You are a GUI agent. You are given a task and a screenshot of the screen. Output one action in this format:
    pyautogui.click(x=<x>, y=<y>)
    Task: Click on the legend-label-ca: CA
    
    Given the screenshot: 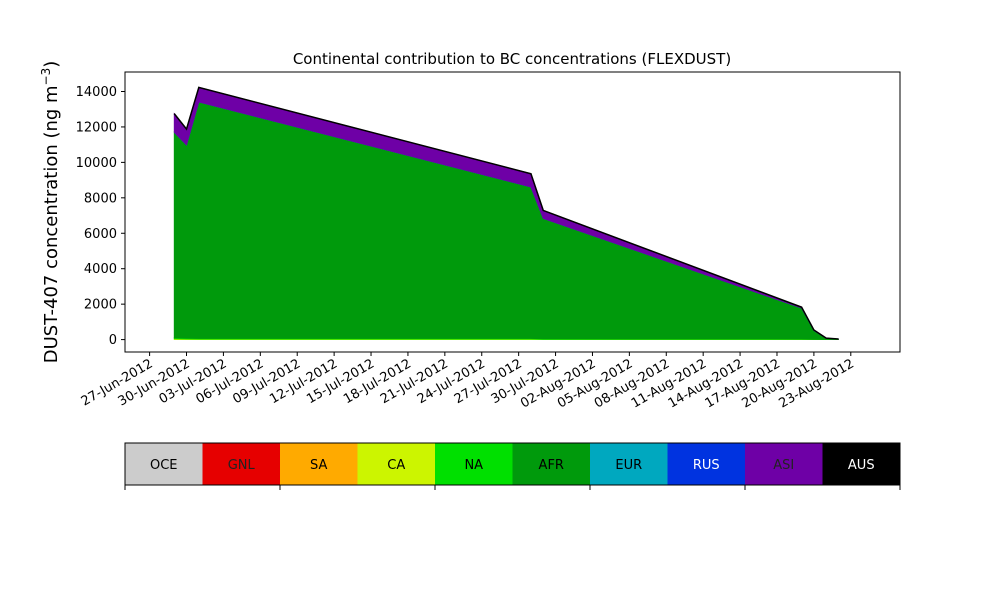 What is the action you would take?
    pyautogui.click(x=396, y=465)
    